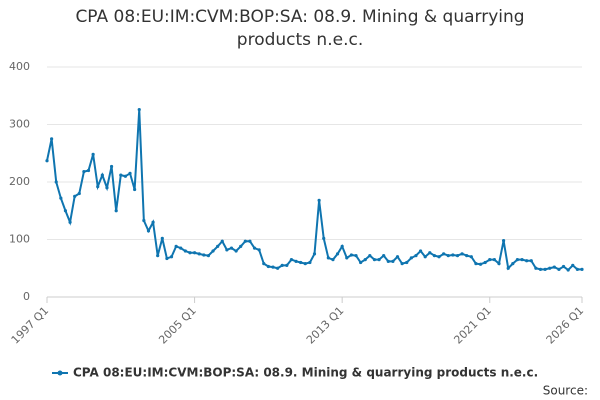 The width and height of the screenshot is (600, 400). What do you see at coordinates (565, 391) in the screenshot?
I see `source: Source:` at bounding box center [565, 391].